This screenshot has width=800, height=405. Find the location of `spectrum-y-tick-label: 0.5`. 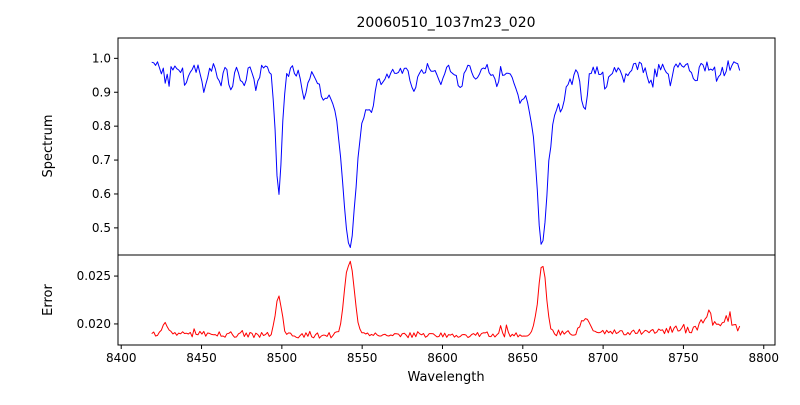

spectrum-y-tick-label: 0.5 is located at coordinates (101, 228).